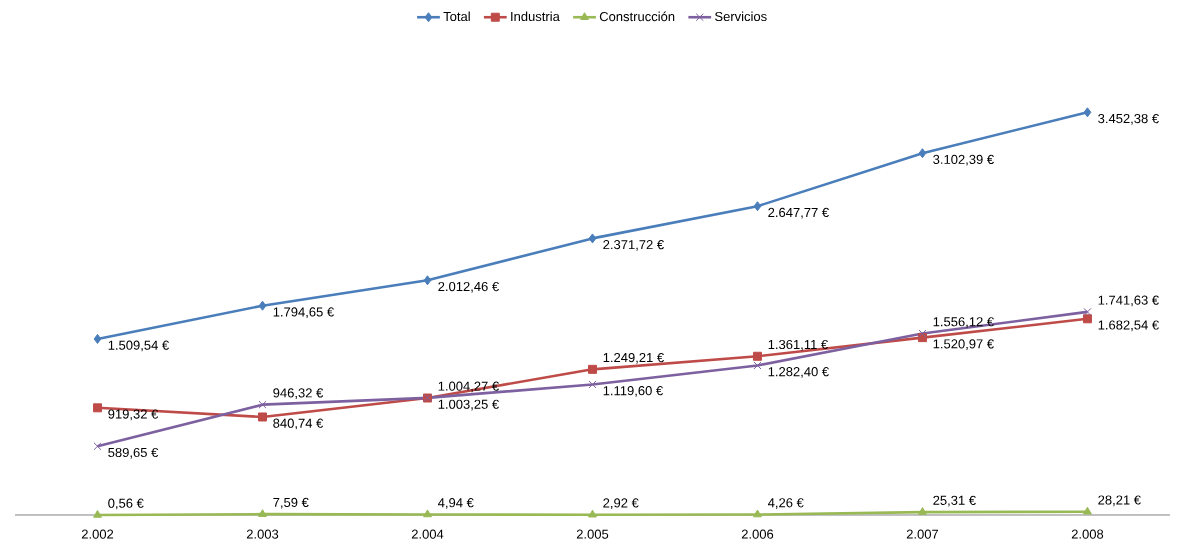 This screenshot has height=551, width=1185. I want to click on data-label: 1.509,54 €, so click(138, 346).